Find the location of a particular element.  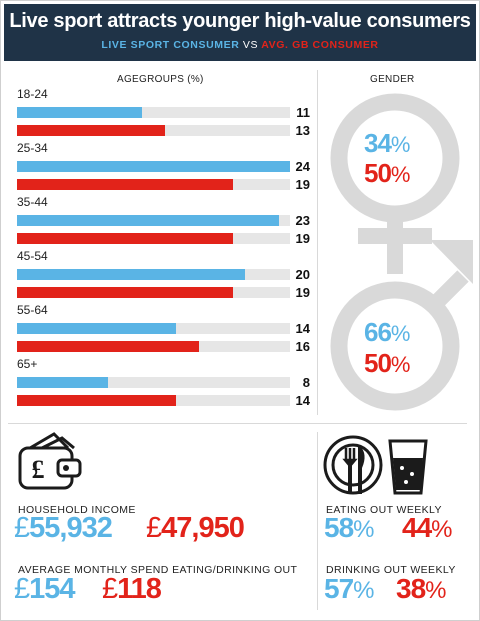

age-group-label: 18-24 is located at coordinates (32, 94).